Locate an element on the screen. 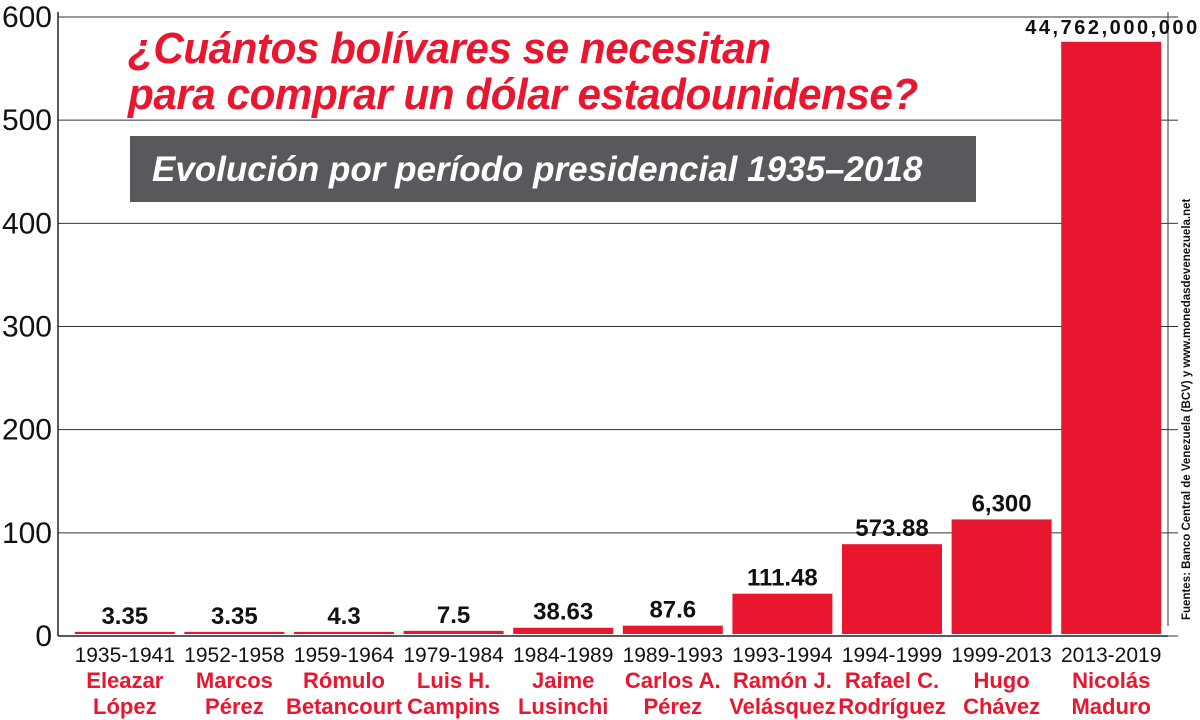 This screenshot has height=720, width=1200. president-name: Chávez is located at coordinates (1001, 706).